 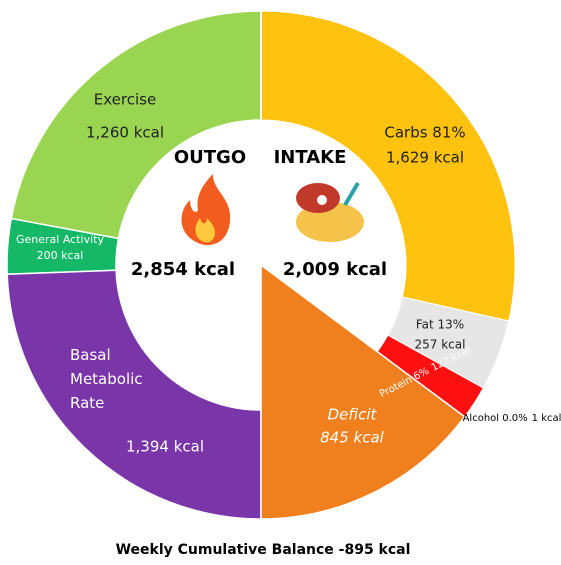 What do you see at coordinates (263, 550) in the screenshot?
I see `chart-title: Weekly Cumulative Balance -895 kcal` at bounding box center [263, 550].